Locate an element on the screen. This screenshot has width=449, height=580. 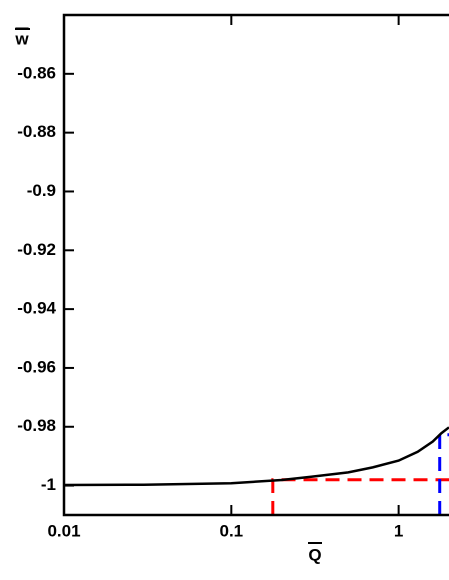
y-axis-label: w is located at coordinates (21, 38).